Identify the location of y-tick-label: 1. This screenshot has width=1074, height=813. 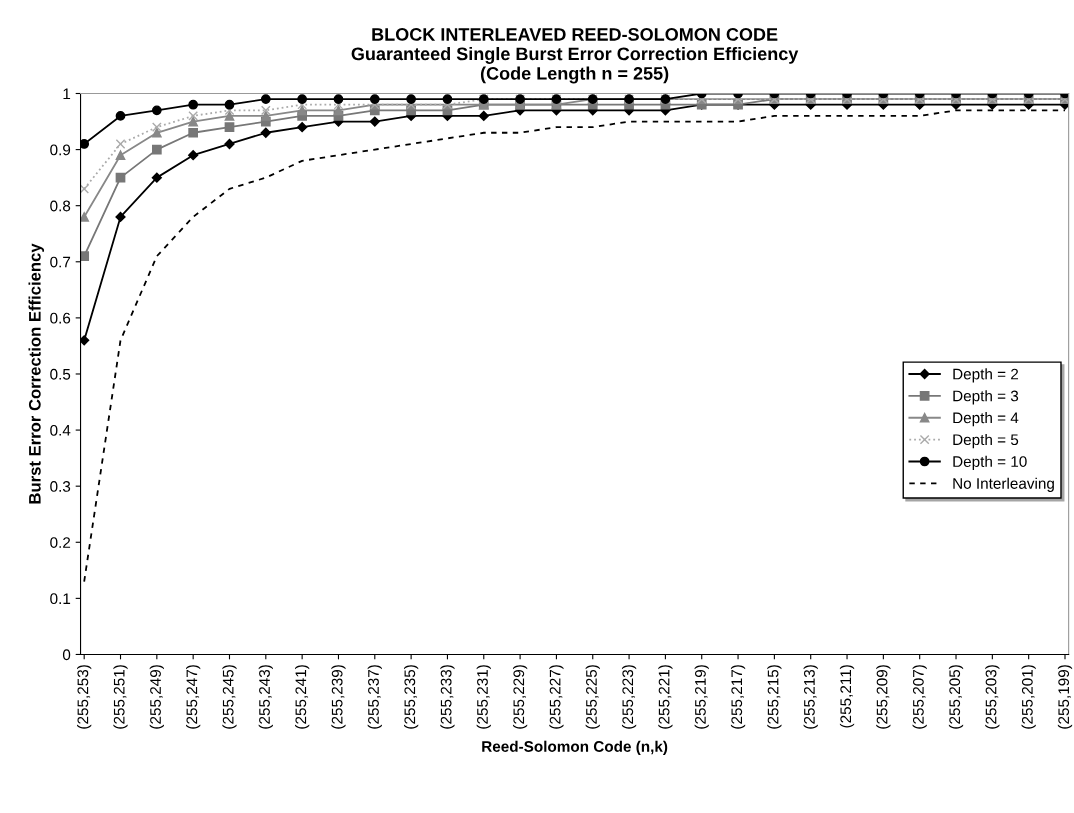
(67, 94).